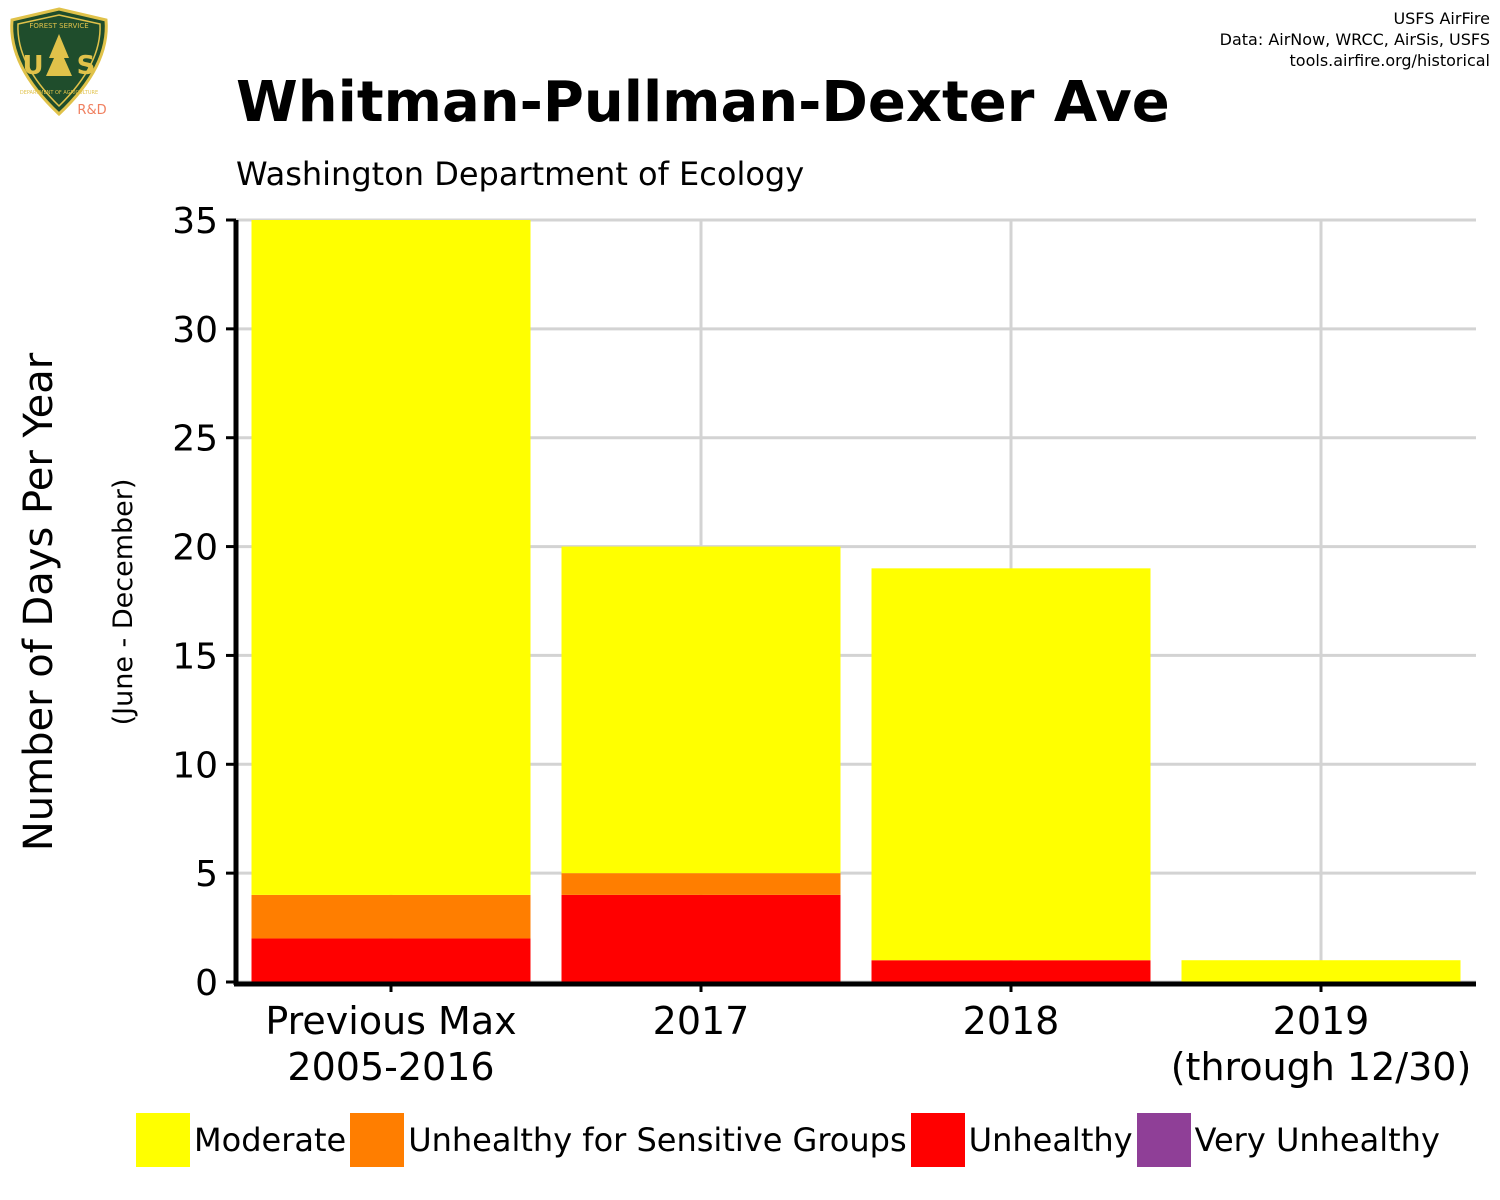 This screenshot has width=1500, height=1200. Describe the element at coordinates (123, 602) in the screenshot. I see `y-axis-sublabel: (June - December)` at that location.